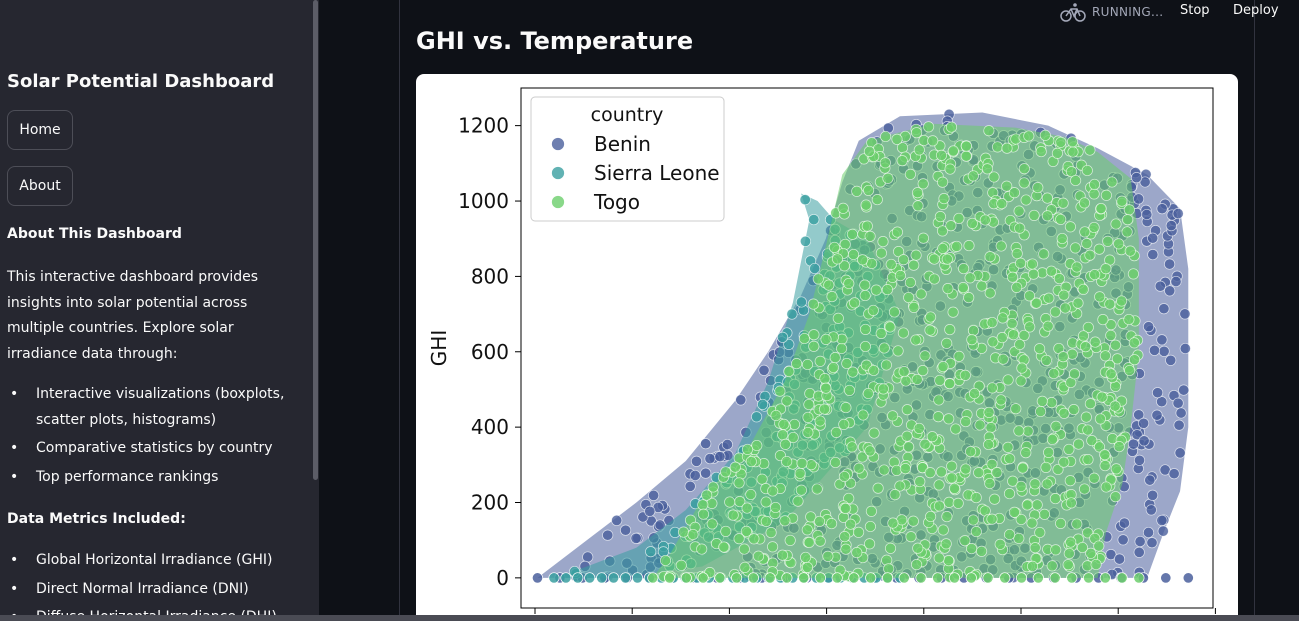 The height and width of the screenshot is (621, 1299). What do you see at coordinates (40, 130) in the screenshot?
I see `home-button: Home` at bounding box center [40, 130].